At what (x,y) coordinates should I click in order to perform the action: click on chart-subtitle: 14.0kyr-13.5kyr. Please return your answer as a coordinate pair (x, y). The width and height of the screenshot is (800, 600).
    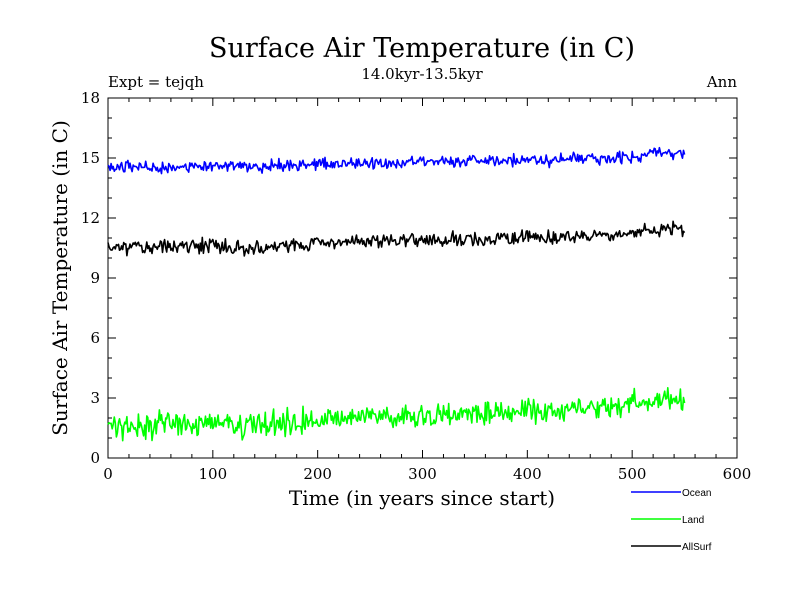
    Looking at the image, I should click on (422, 74).